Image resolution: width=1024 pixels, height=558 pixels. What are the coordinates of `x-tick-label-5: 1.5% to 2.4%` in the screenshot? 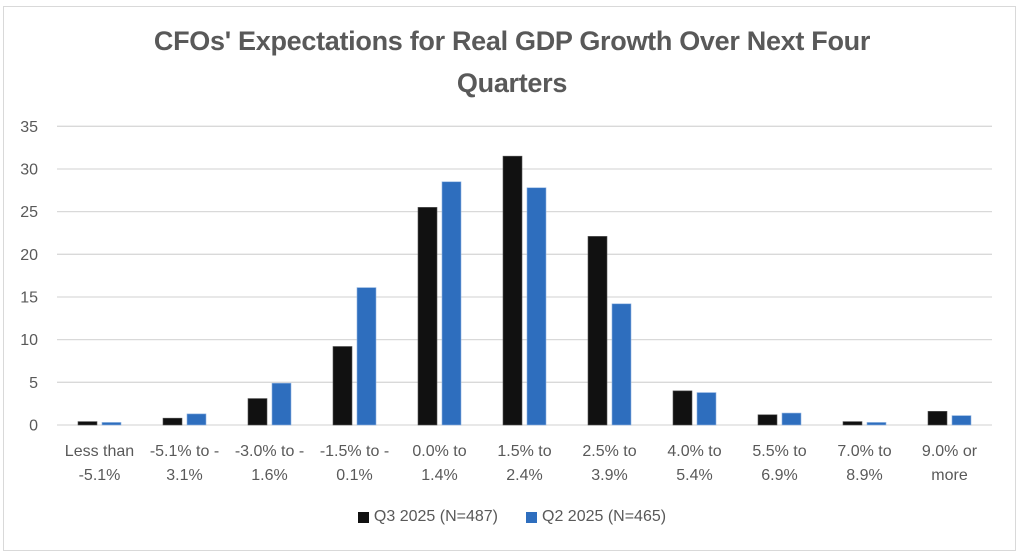 It's located at (524, 463).